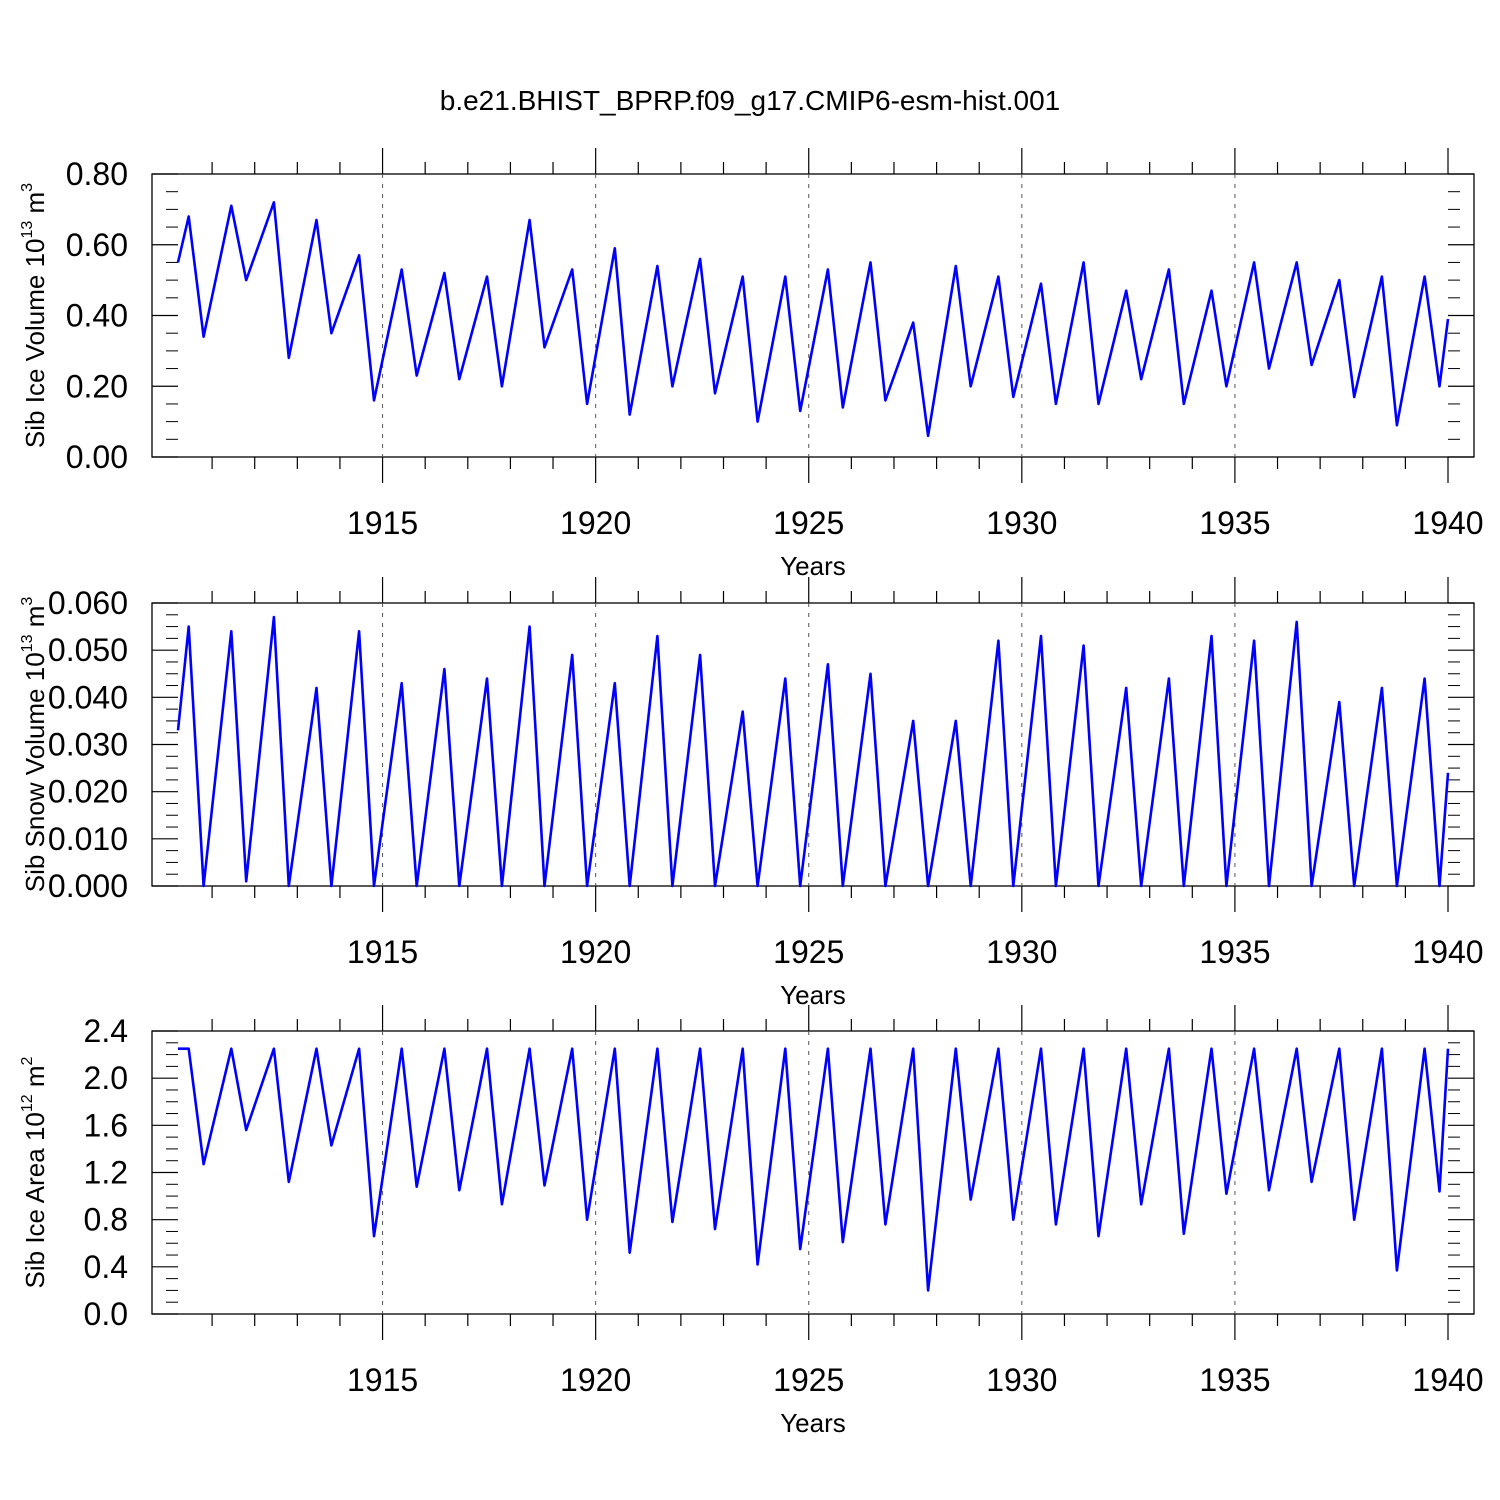  What do you see at coordinates (97, 386) in the screenshot?
I see `y-tick-label: 0.20` at bounding box center [97, 386].